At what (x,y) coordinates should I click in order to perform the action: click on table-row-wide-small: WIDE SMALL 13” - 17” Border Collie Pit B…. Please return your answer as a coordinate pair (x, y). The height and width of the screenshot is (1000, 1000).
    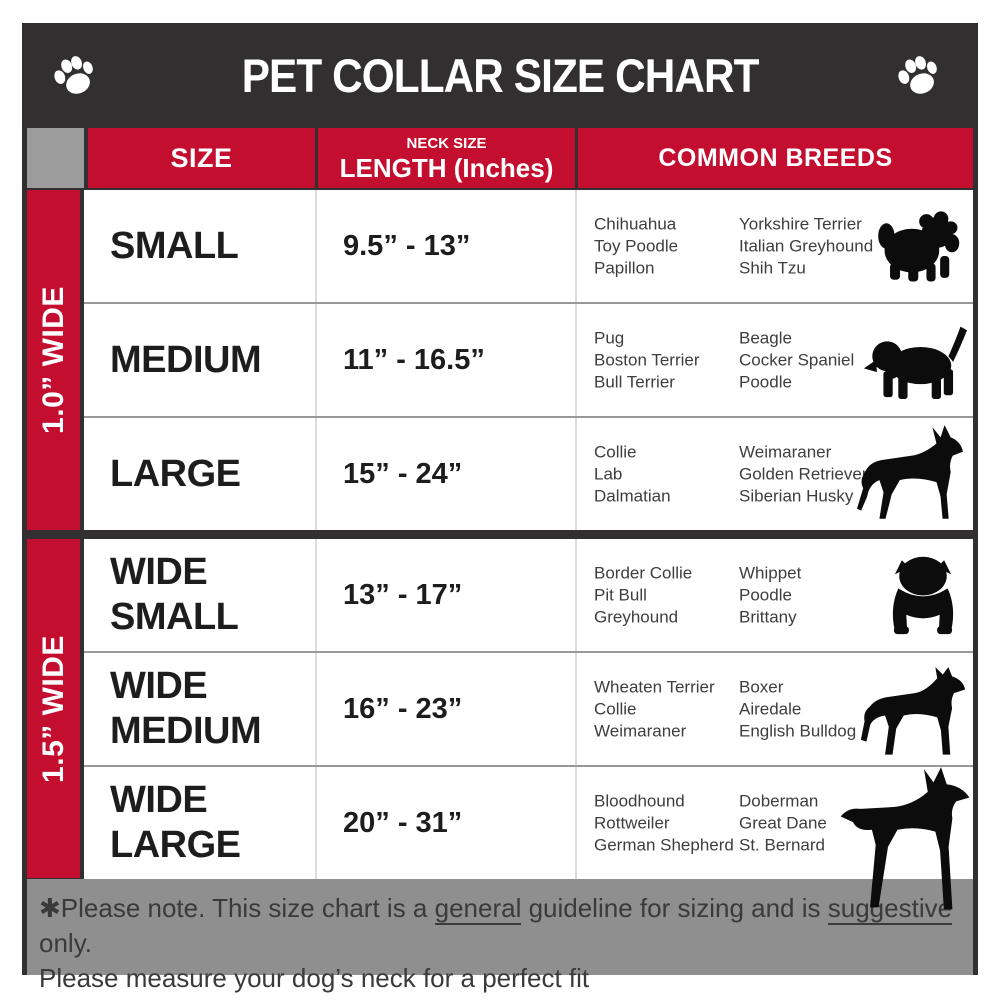
    Looking at the image, I should click on (528, 595).